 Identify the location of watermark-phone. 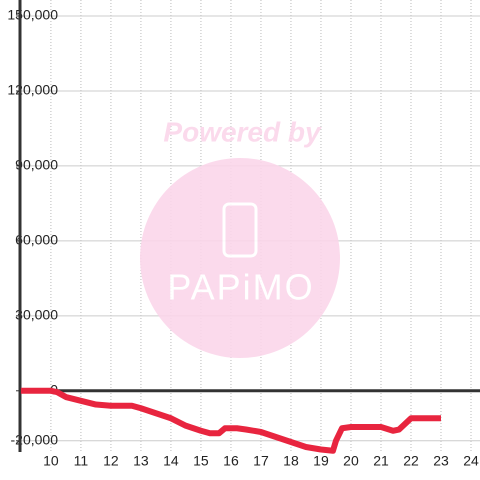
(240, 230).